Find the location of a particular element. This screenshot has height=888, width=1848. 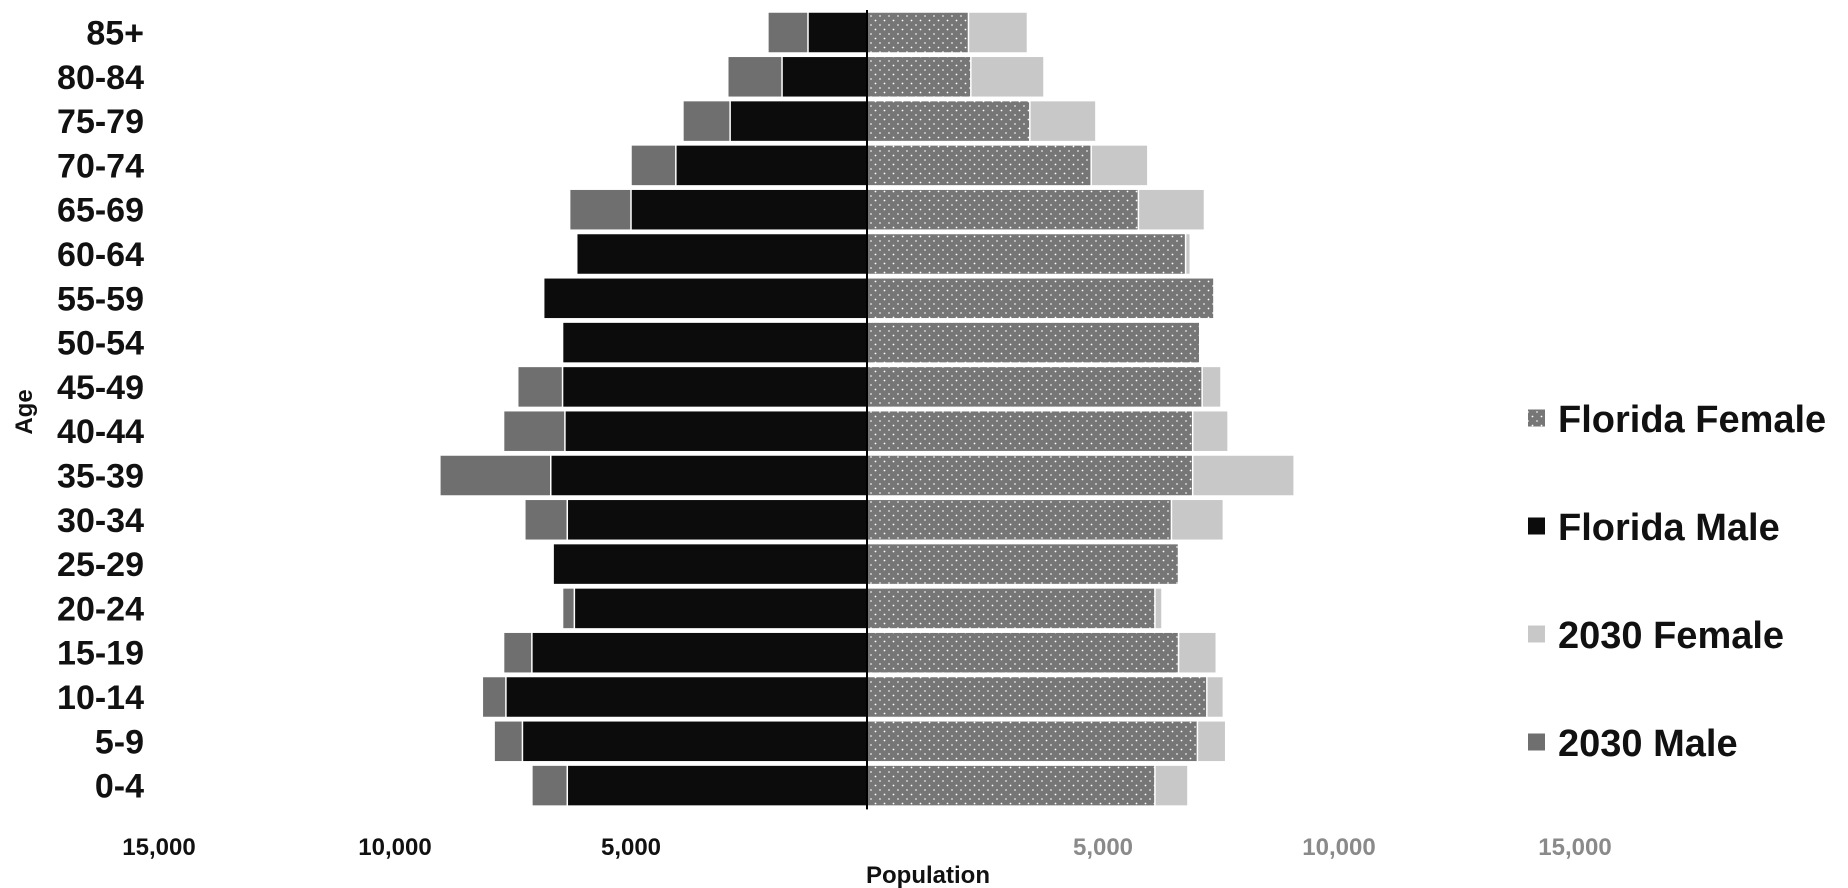

age-label-80-84: 80-84 is located at coordinates (100, 78).